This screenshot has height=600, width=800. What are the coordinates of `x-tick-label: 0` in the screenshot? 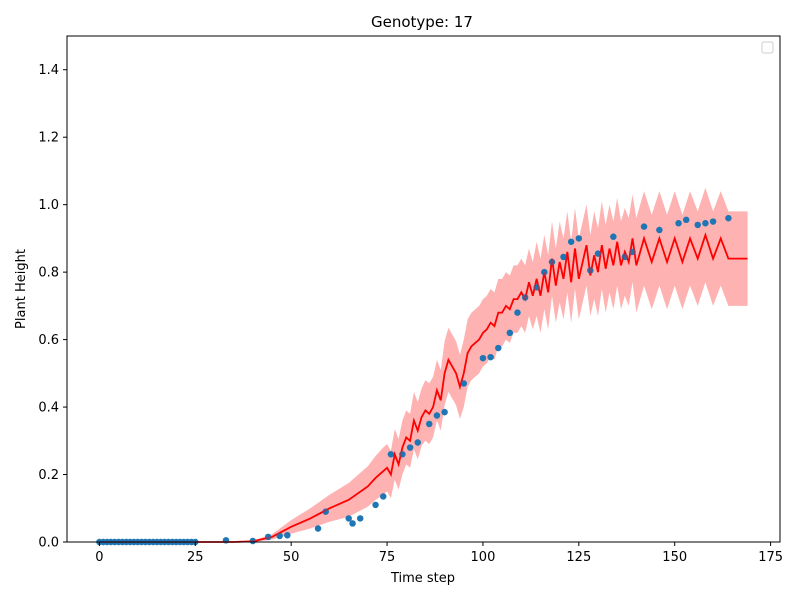 It's located at (99, 557).